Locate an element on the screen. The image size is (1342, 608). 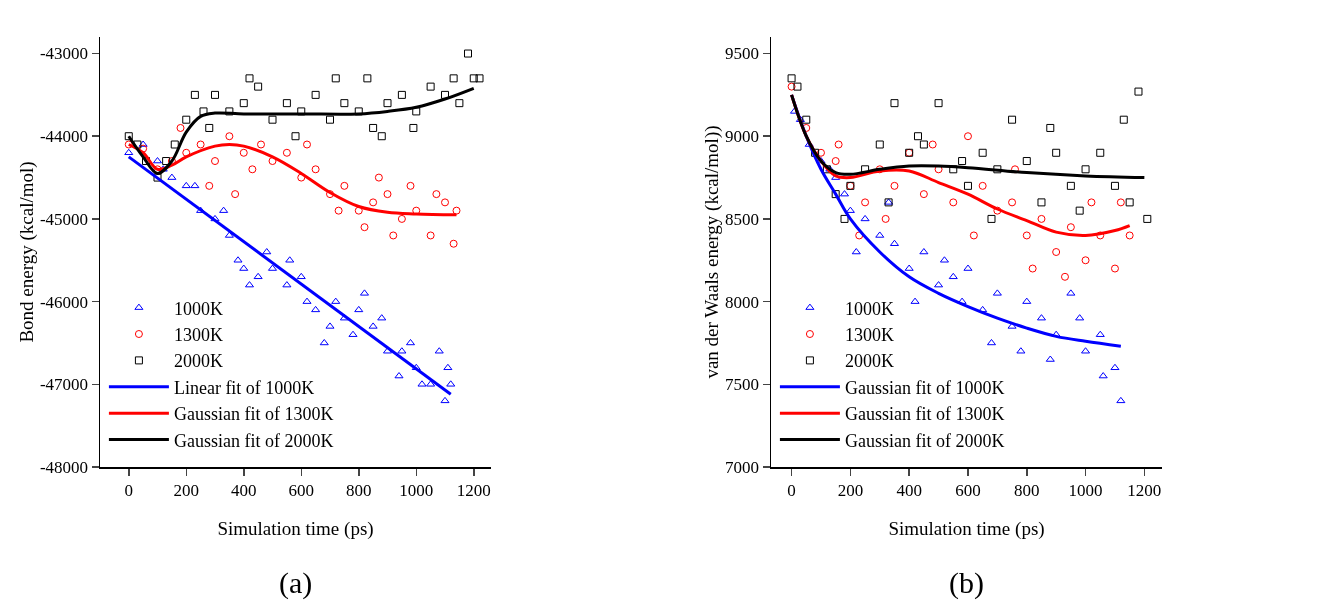
x-tick-label: 600 is located at coordinates (968, 490).